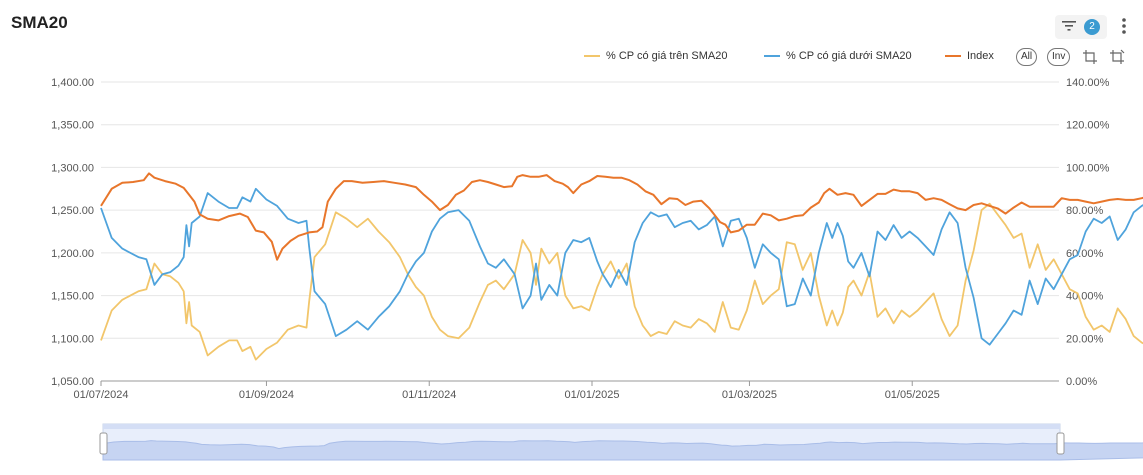 The height and width of the screenshot is (475, 1143). What do you see at coordinates (1092, 27) in the screenshot?
I see `filter-count-badge: 2` at bounding box center [1092, 27].